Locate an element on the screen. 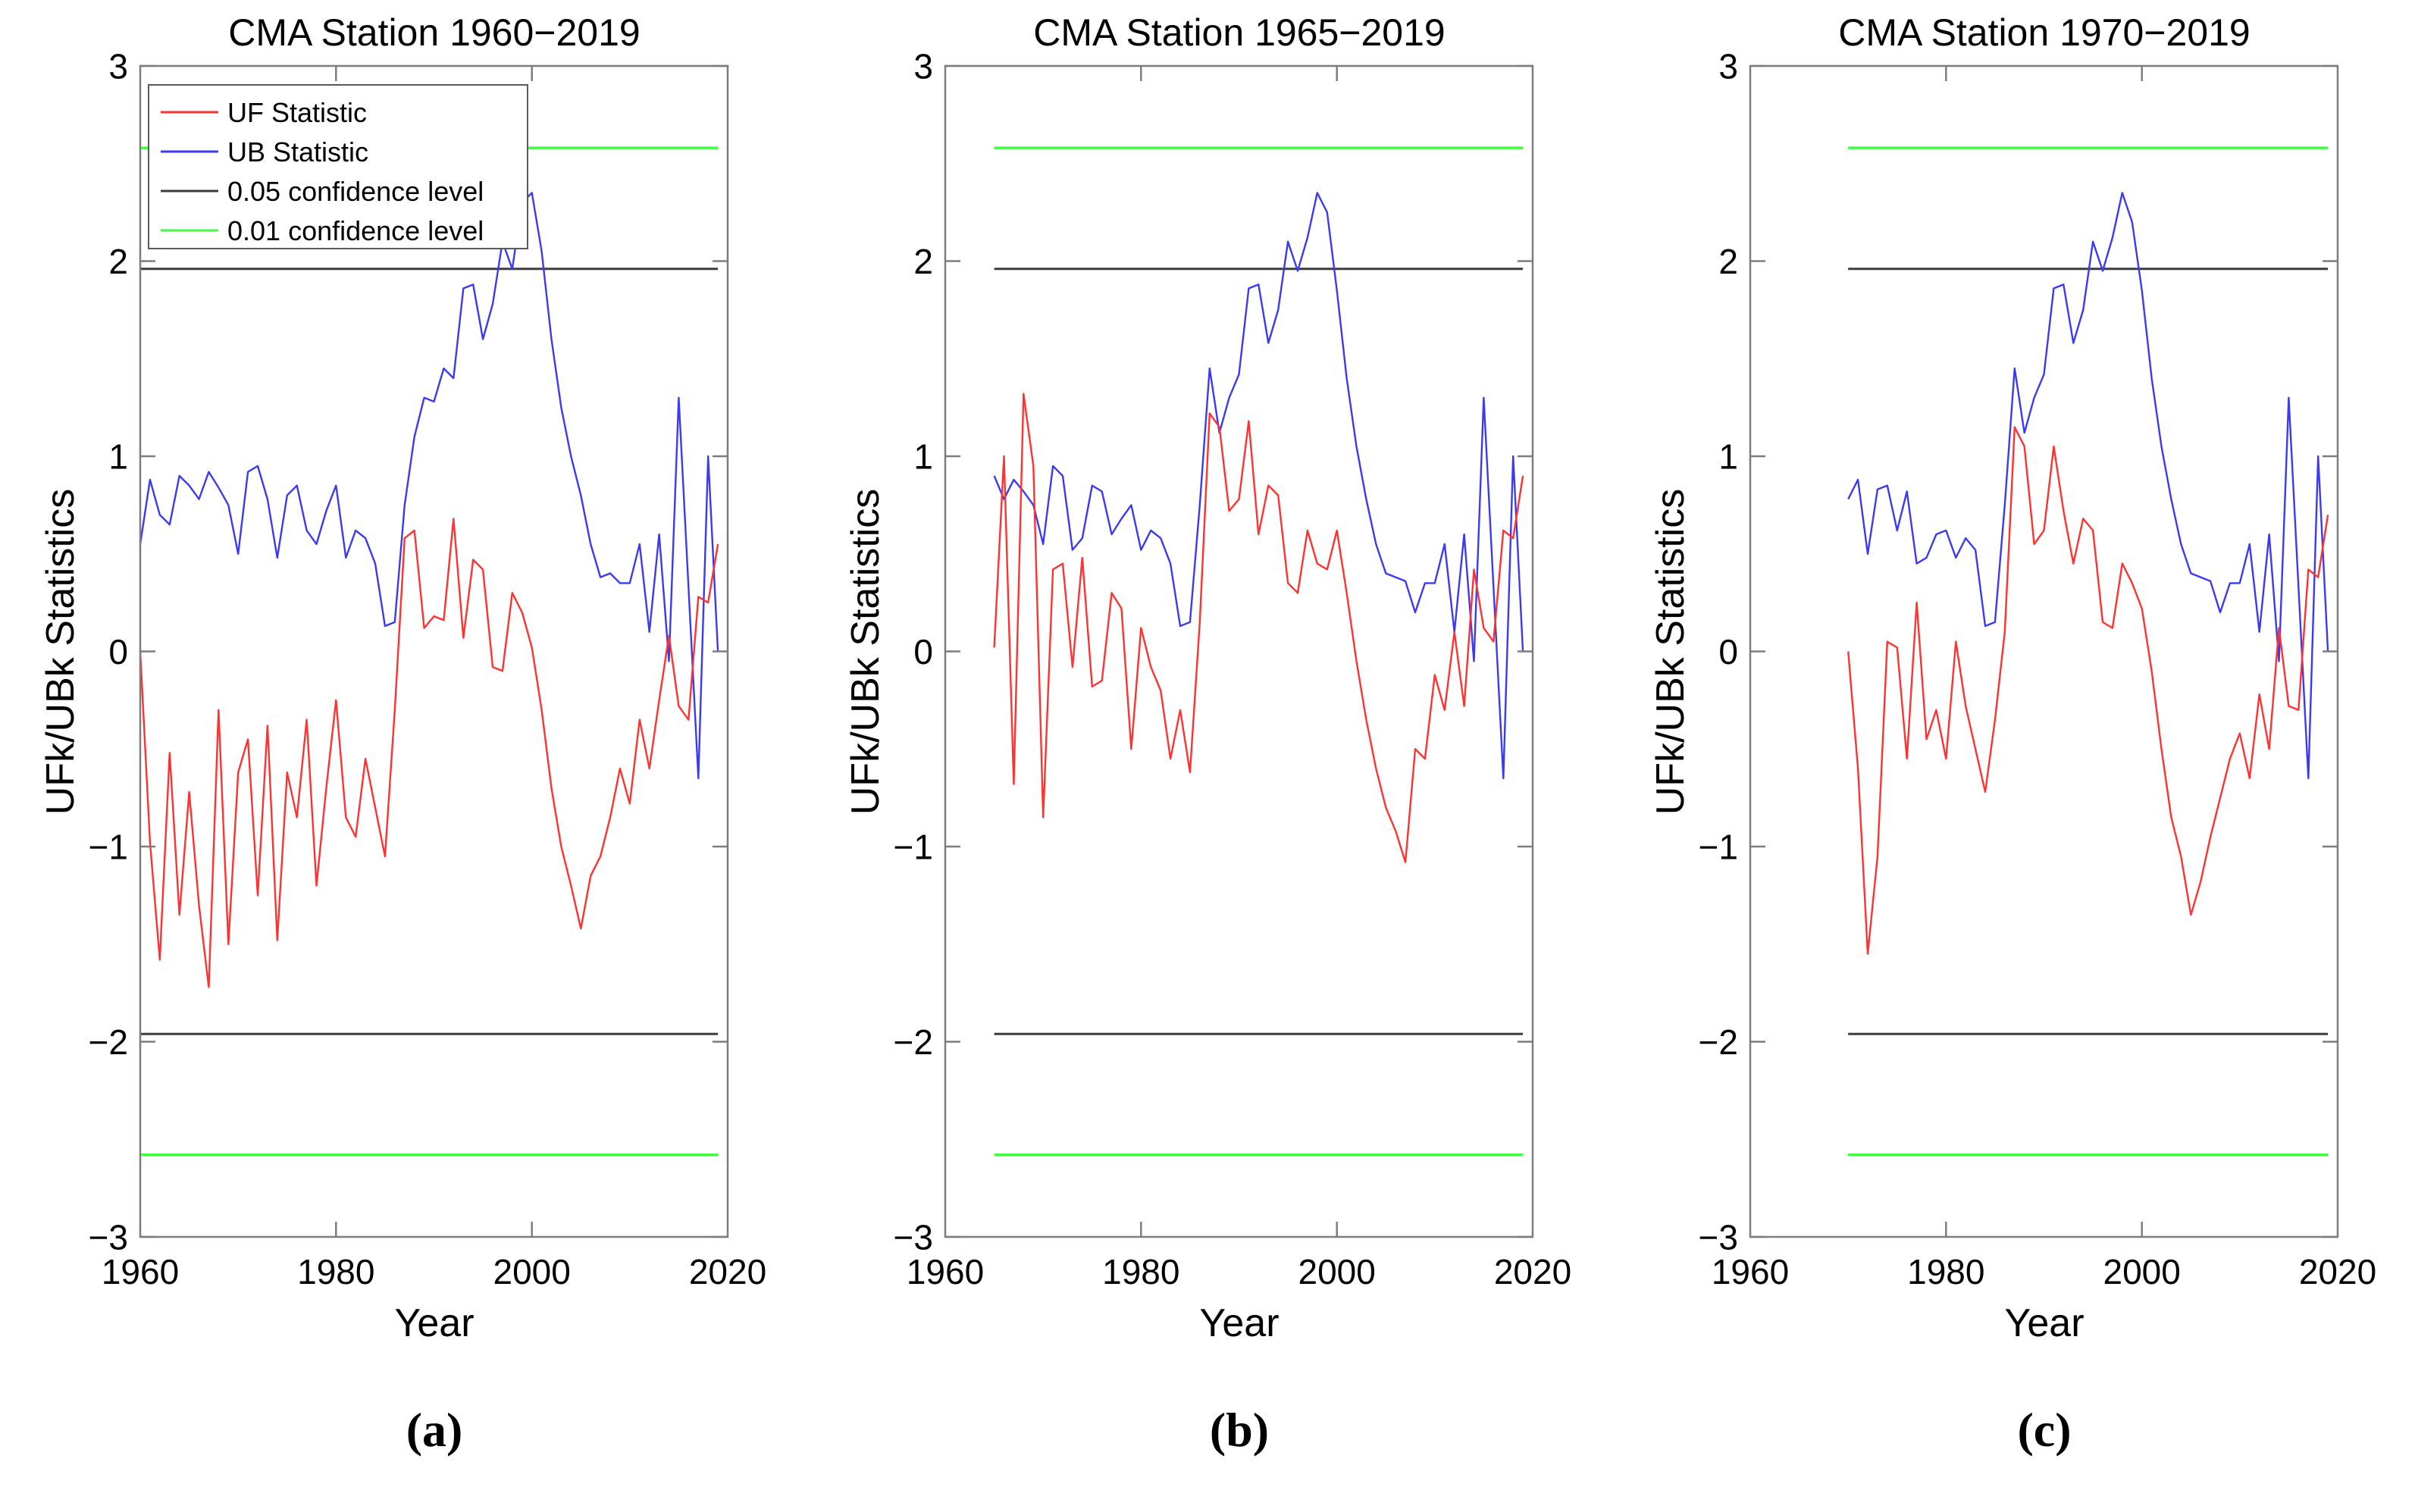 This screenshot has height=1512, width=2415. chart-title-c: CMA Station 1970−2019 is located at coordinates (2045, 32).